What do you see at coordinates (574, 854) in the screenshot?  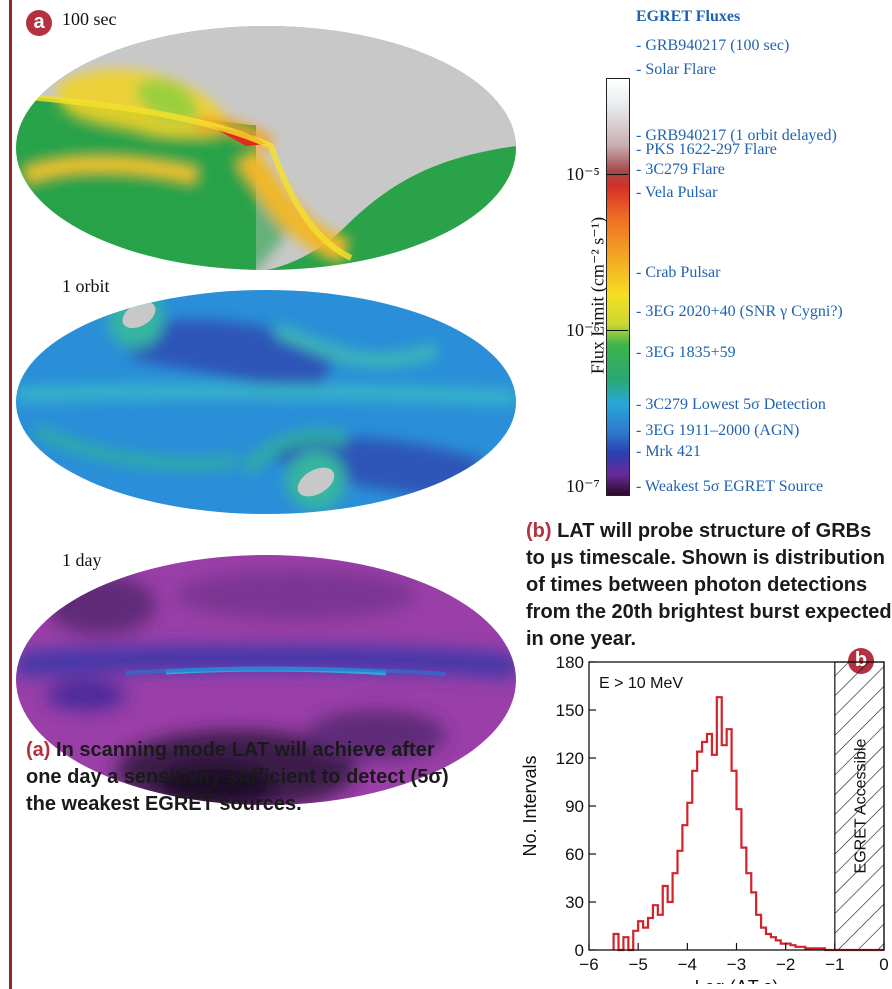 I see `y-tick-label: 60` at bounding box center [574, 854].